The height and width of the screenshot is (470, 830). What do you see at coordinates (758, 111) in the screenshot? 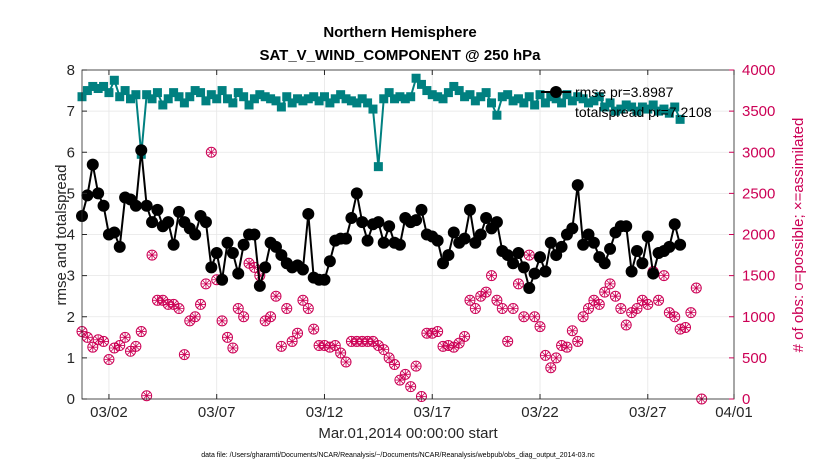
I see `y-right-tick-label-7: 3500` at bounding box center [758, 111].